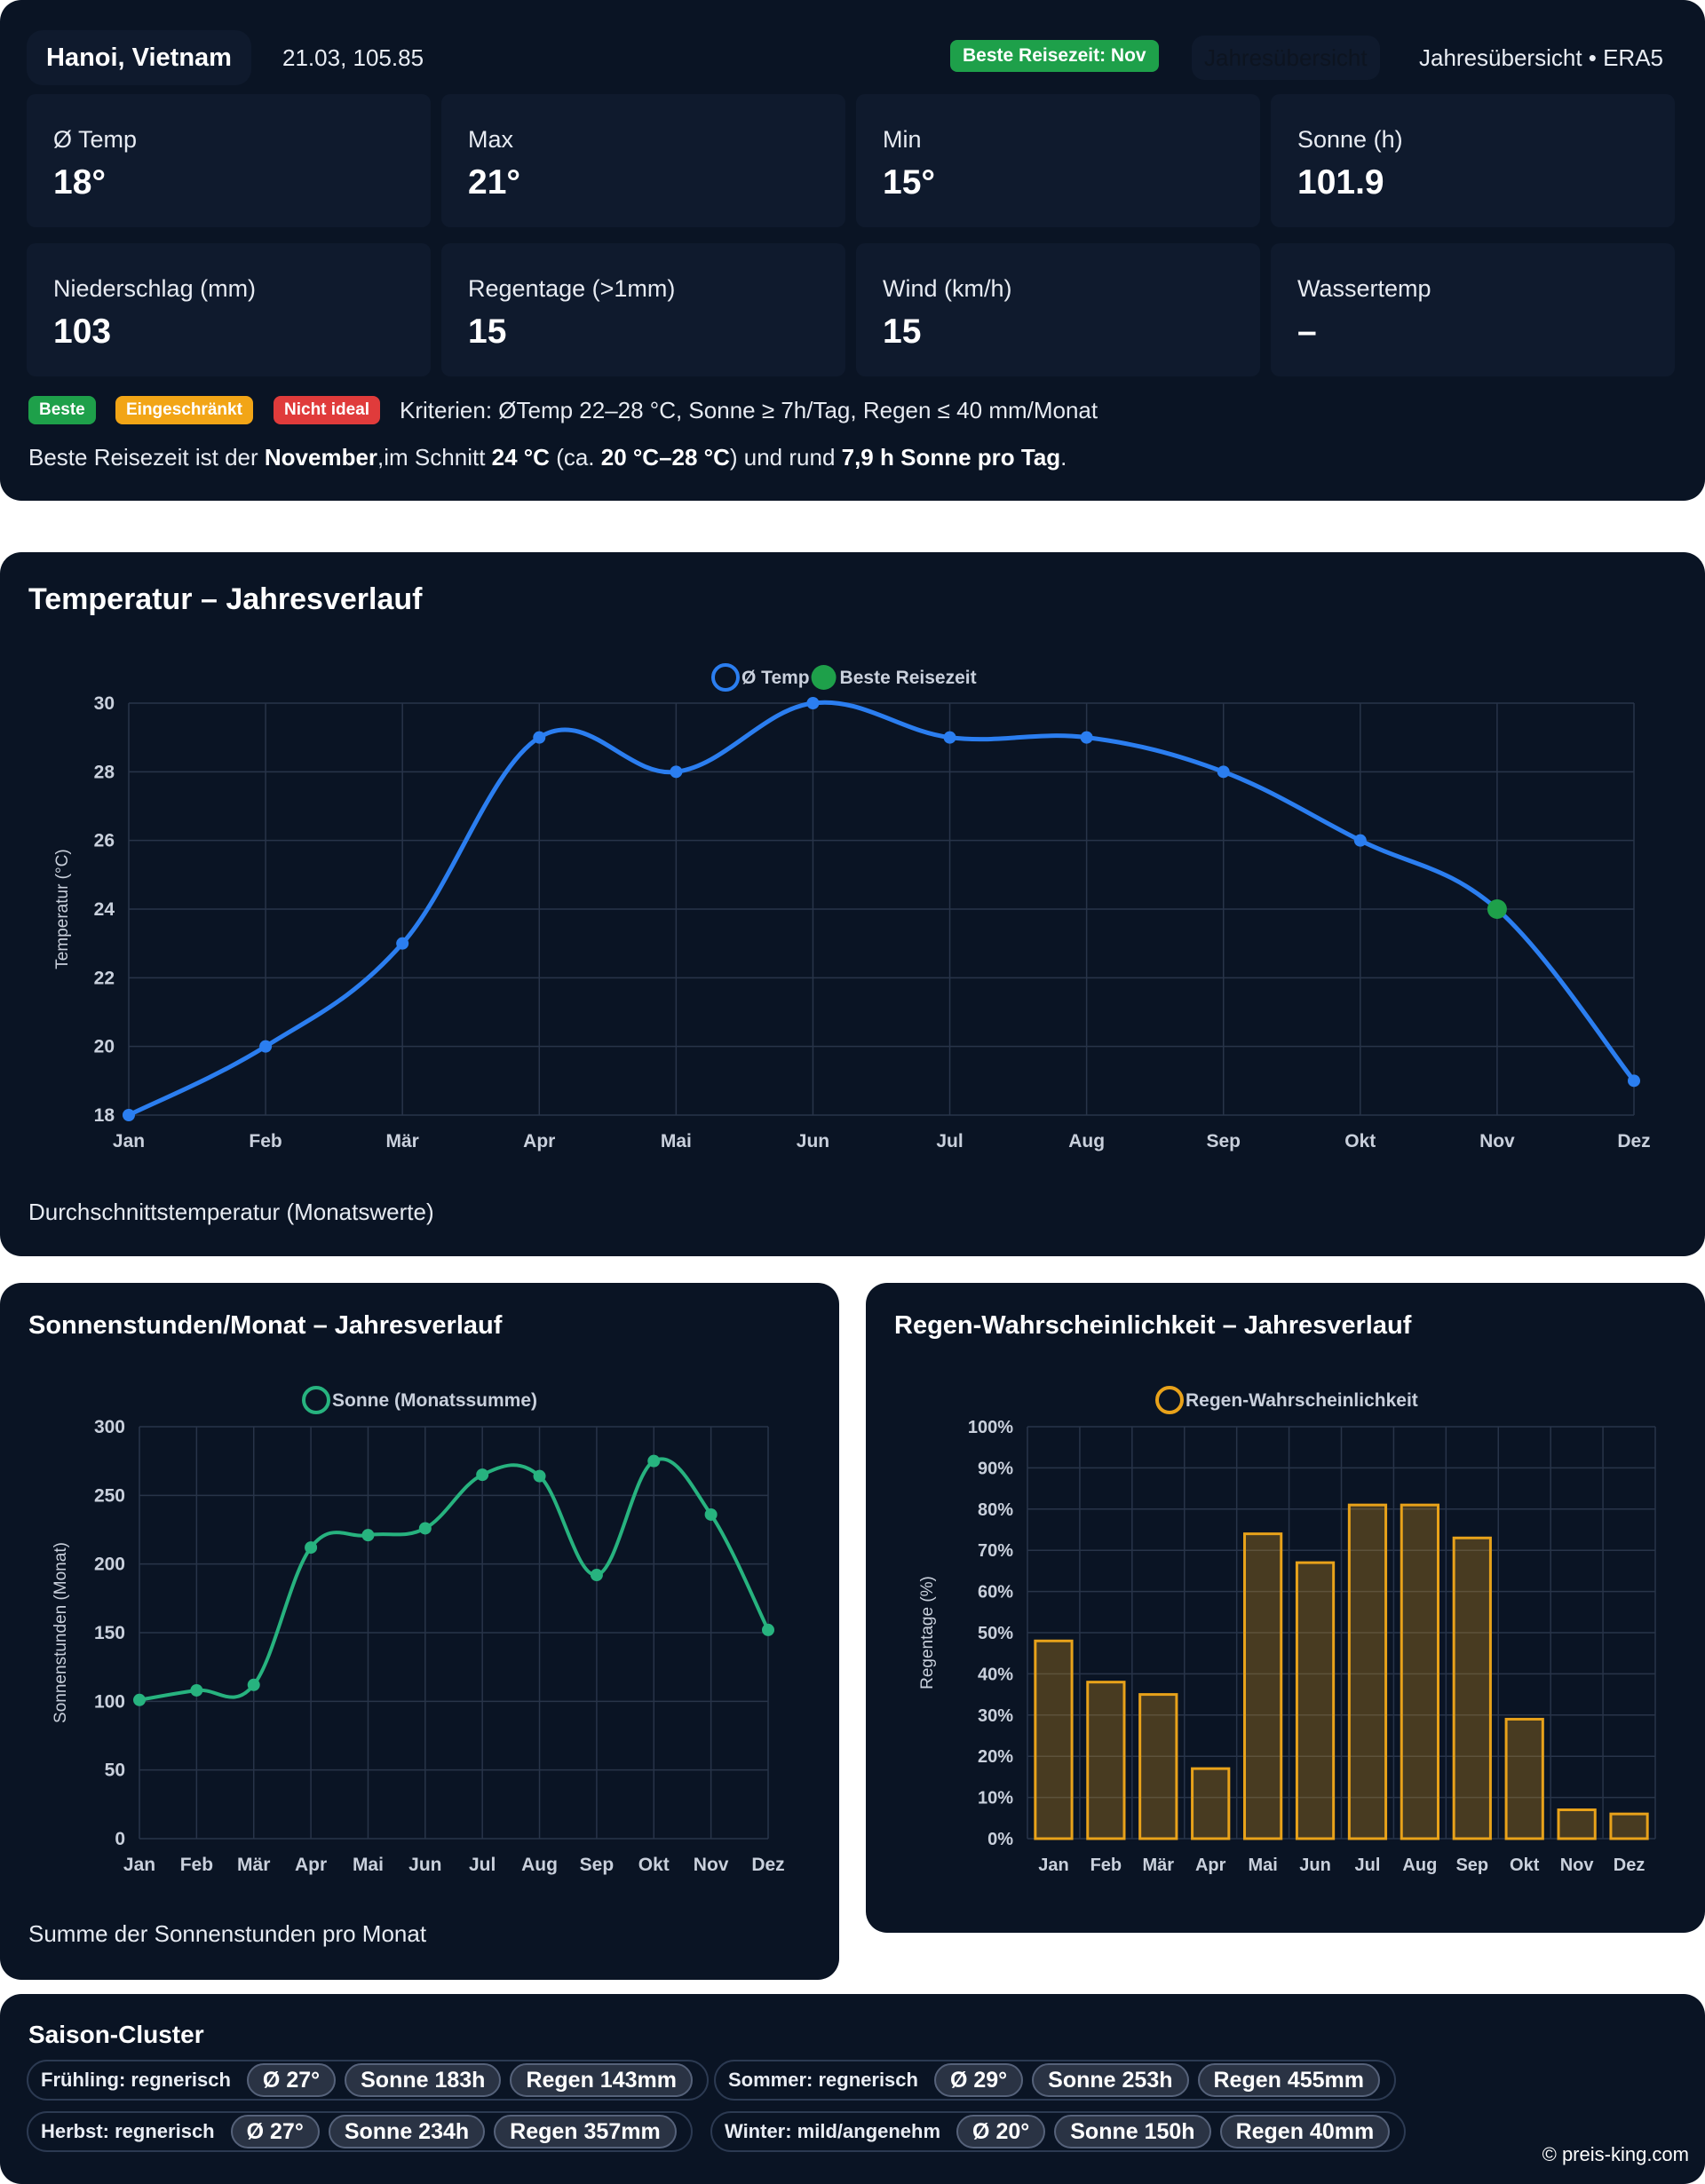 The width and height of the screenshot is (1705, 2184). I want to click on season-rain-chip: Regen 455mm, so click(1289, 2080).